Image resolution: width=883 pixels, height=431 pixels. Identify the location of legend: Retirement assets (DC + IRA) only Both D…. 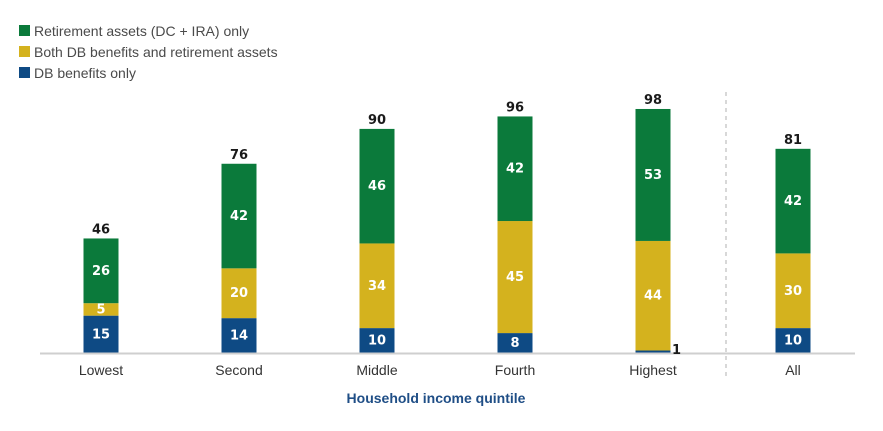
(148, 51).